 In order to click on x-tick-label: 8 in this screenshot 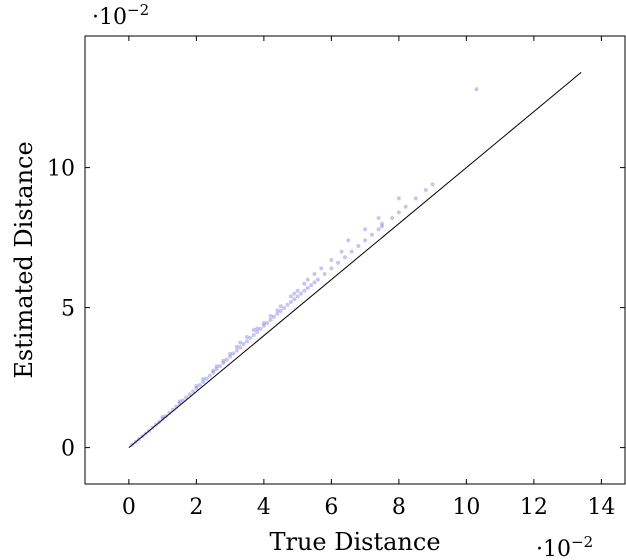, I will do `click(399, 507)`.